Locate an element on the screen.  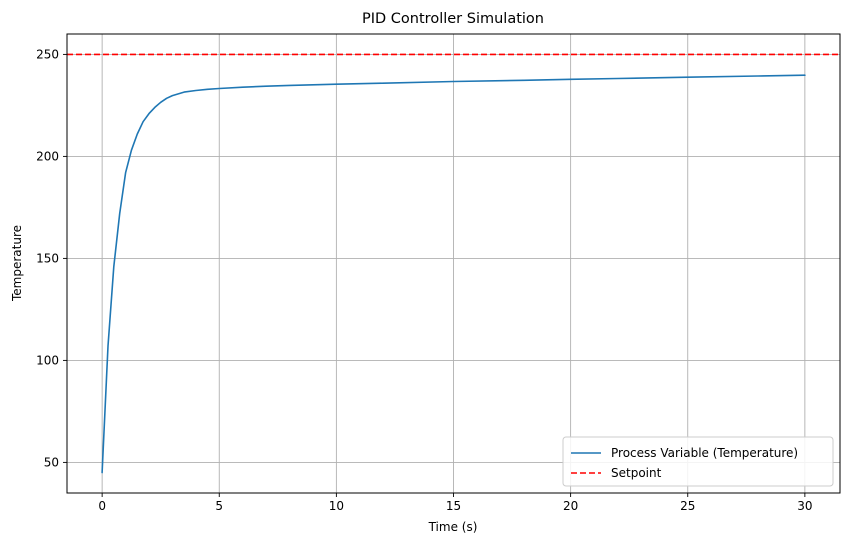
chart-title: PID Controller Simulation is located at coordinates (453, 19).